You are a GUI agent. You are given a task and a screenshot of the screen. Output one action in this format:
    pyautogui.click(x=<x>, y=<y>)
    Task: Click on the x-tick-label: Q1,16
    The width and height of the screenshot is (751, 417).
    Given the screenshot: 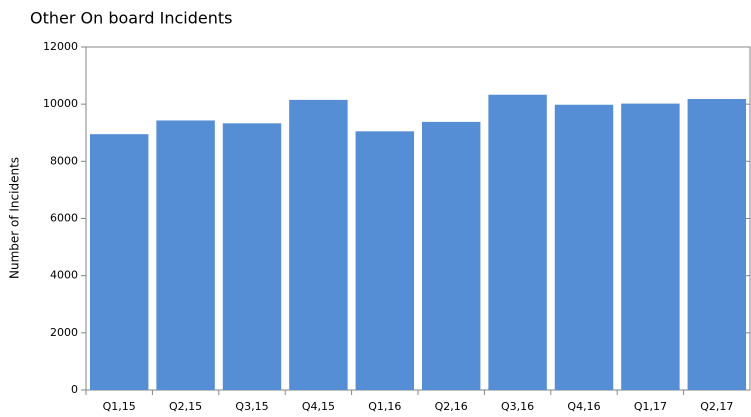 What is the action you would take?
    pyautogui.click(x=384, y=406)
    